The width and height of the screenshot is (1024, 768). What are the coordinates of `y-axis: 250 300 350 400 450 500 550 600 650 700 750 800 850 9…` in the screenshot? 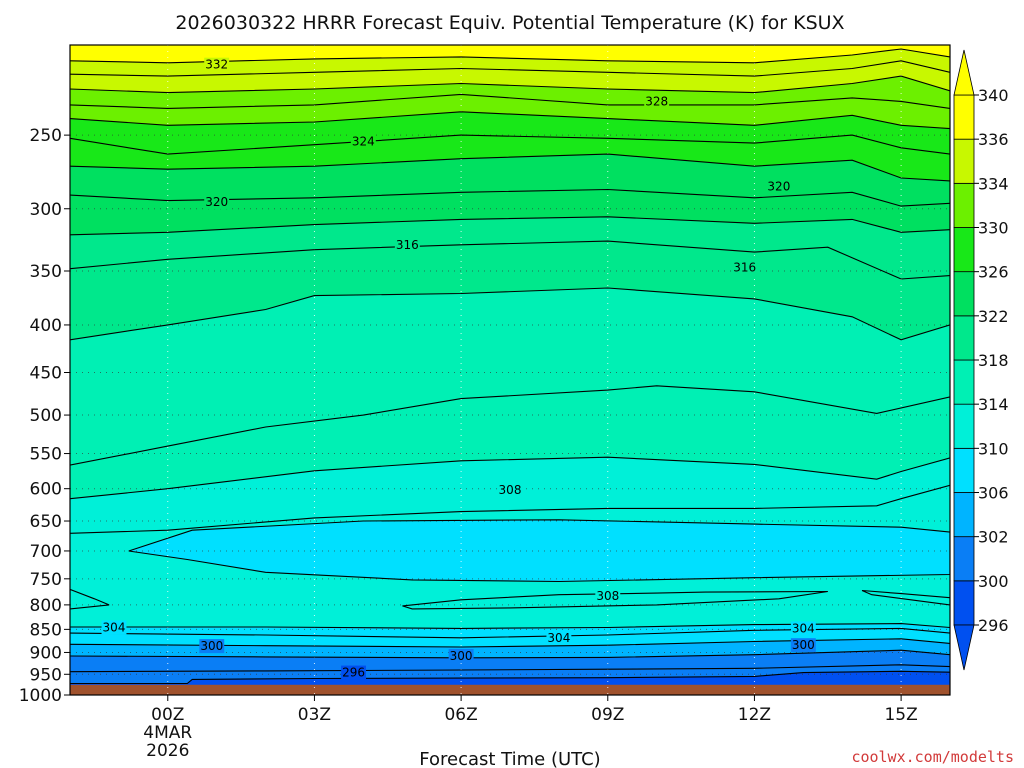 It's located at (44, 416).